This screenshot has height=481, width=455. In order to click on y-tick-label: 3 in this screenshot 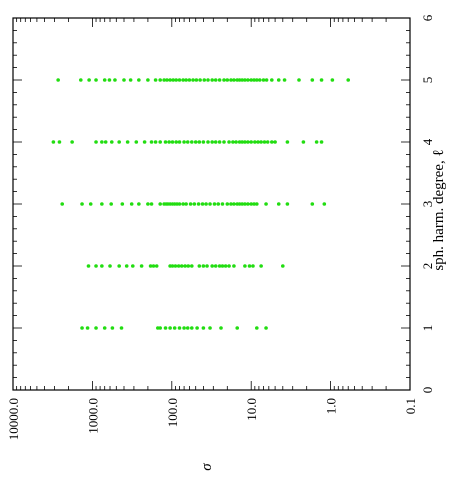, I will do `click(427, 204)`.